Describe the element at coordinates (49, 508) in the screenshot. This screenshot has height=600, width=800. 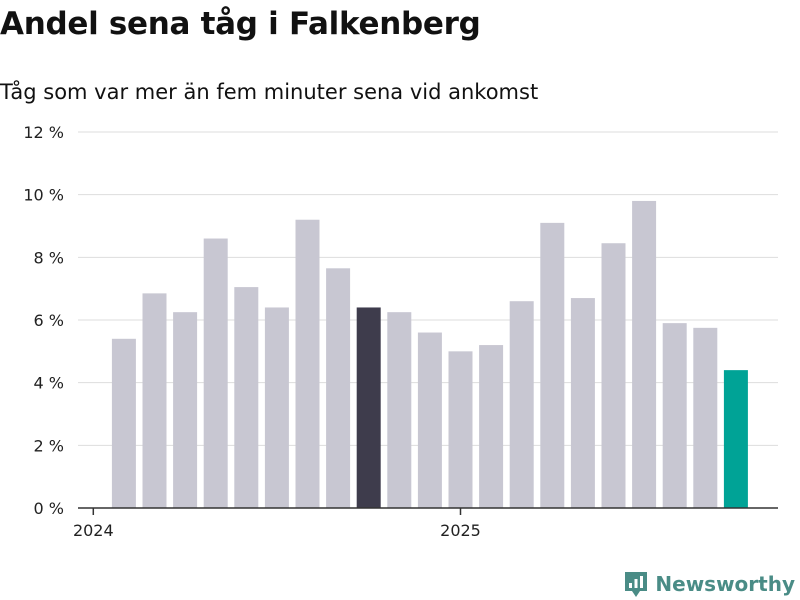
I see `y-tick-label: 0 %` at that location.